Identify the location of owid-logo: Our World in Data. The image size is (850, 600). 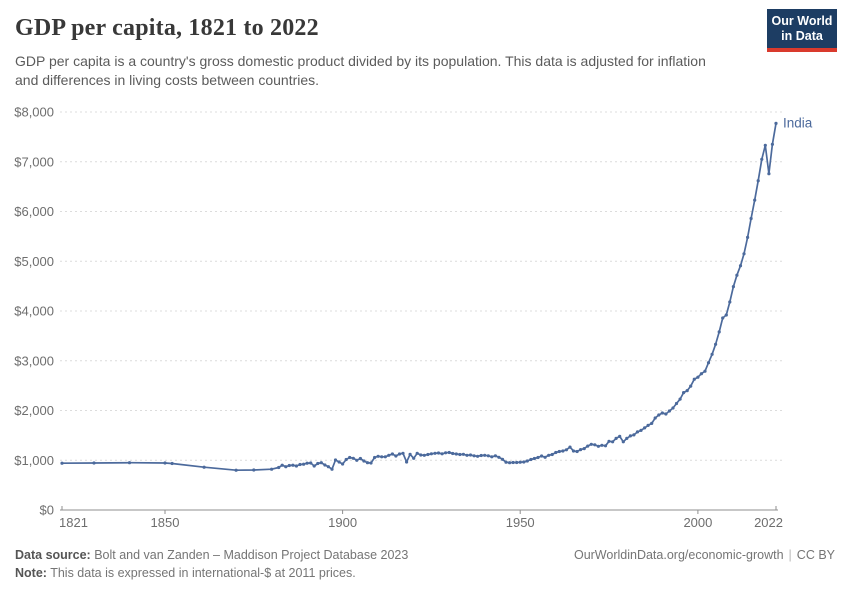
(802, 30).